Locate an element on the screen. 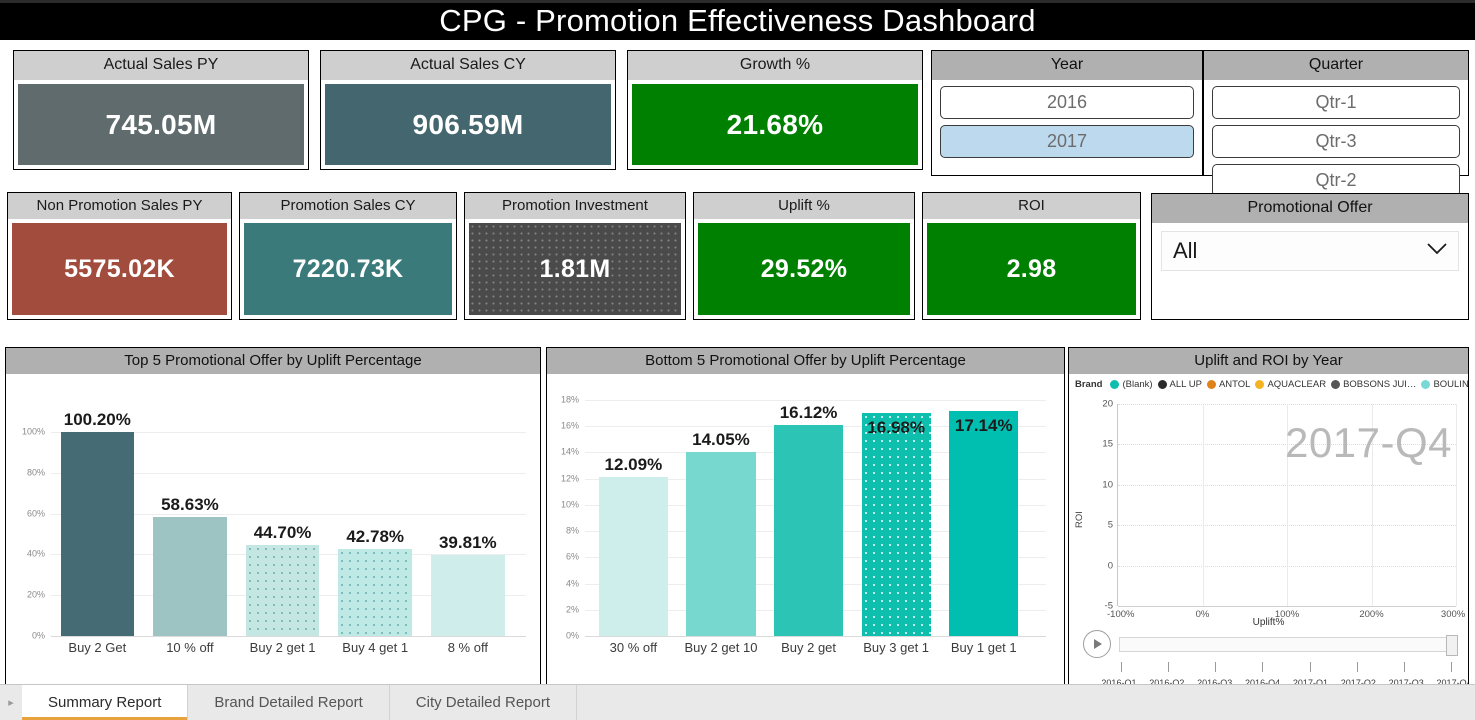 Image resolution: width=1475 pixels, height=720 pixels. bar-top5-3: 42.78% Buy 4 get 1 is located at coordinates (375, 591).